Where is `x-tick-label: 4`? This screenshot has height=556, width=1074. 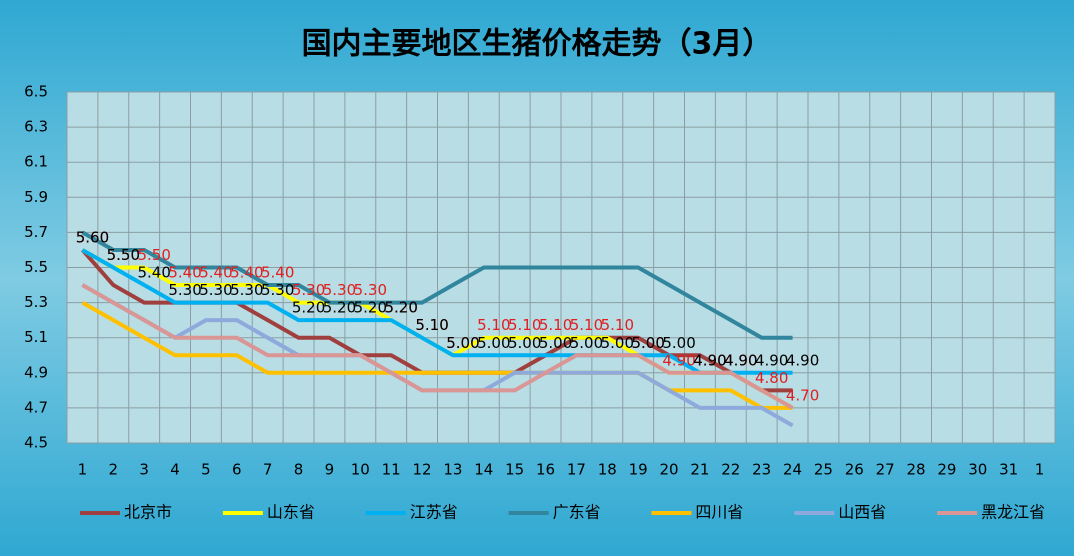
x-tick-label: 4 is located at coordinates (175, 470).